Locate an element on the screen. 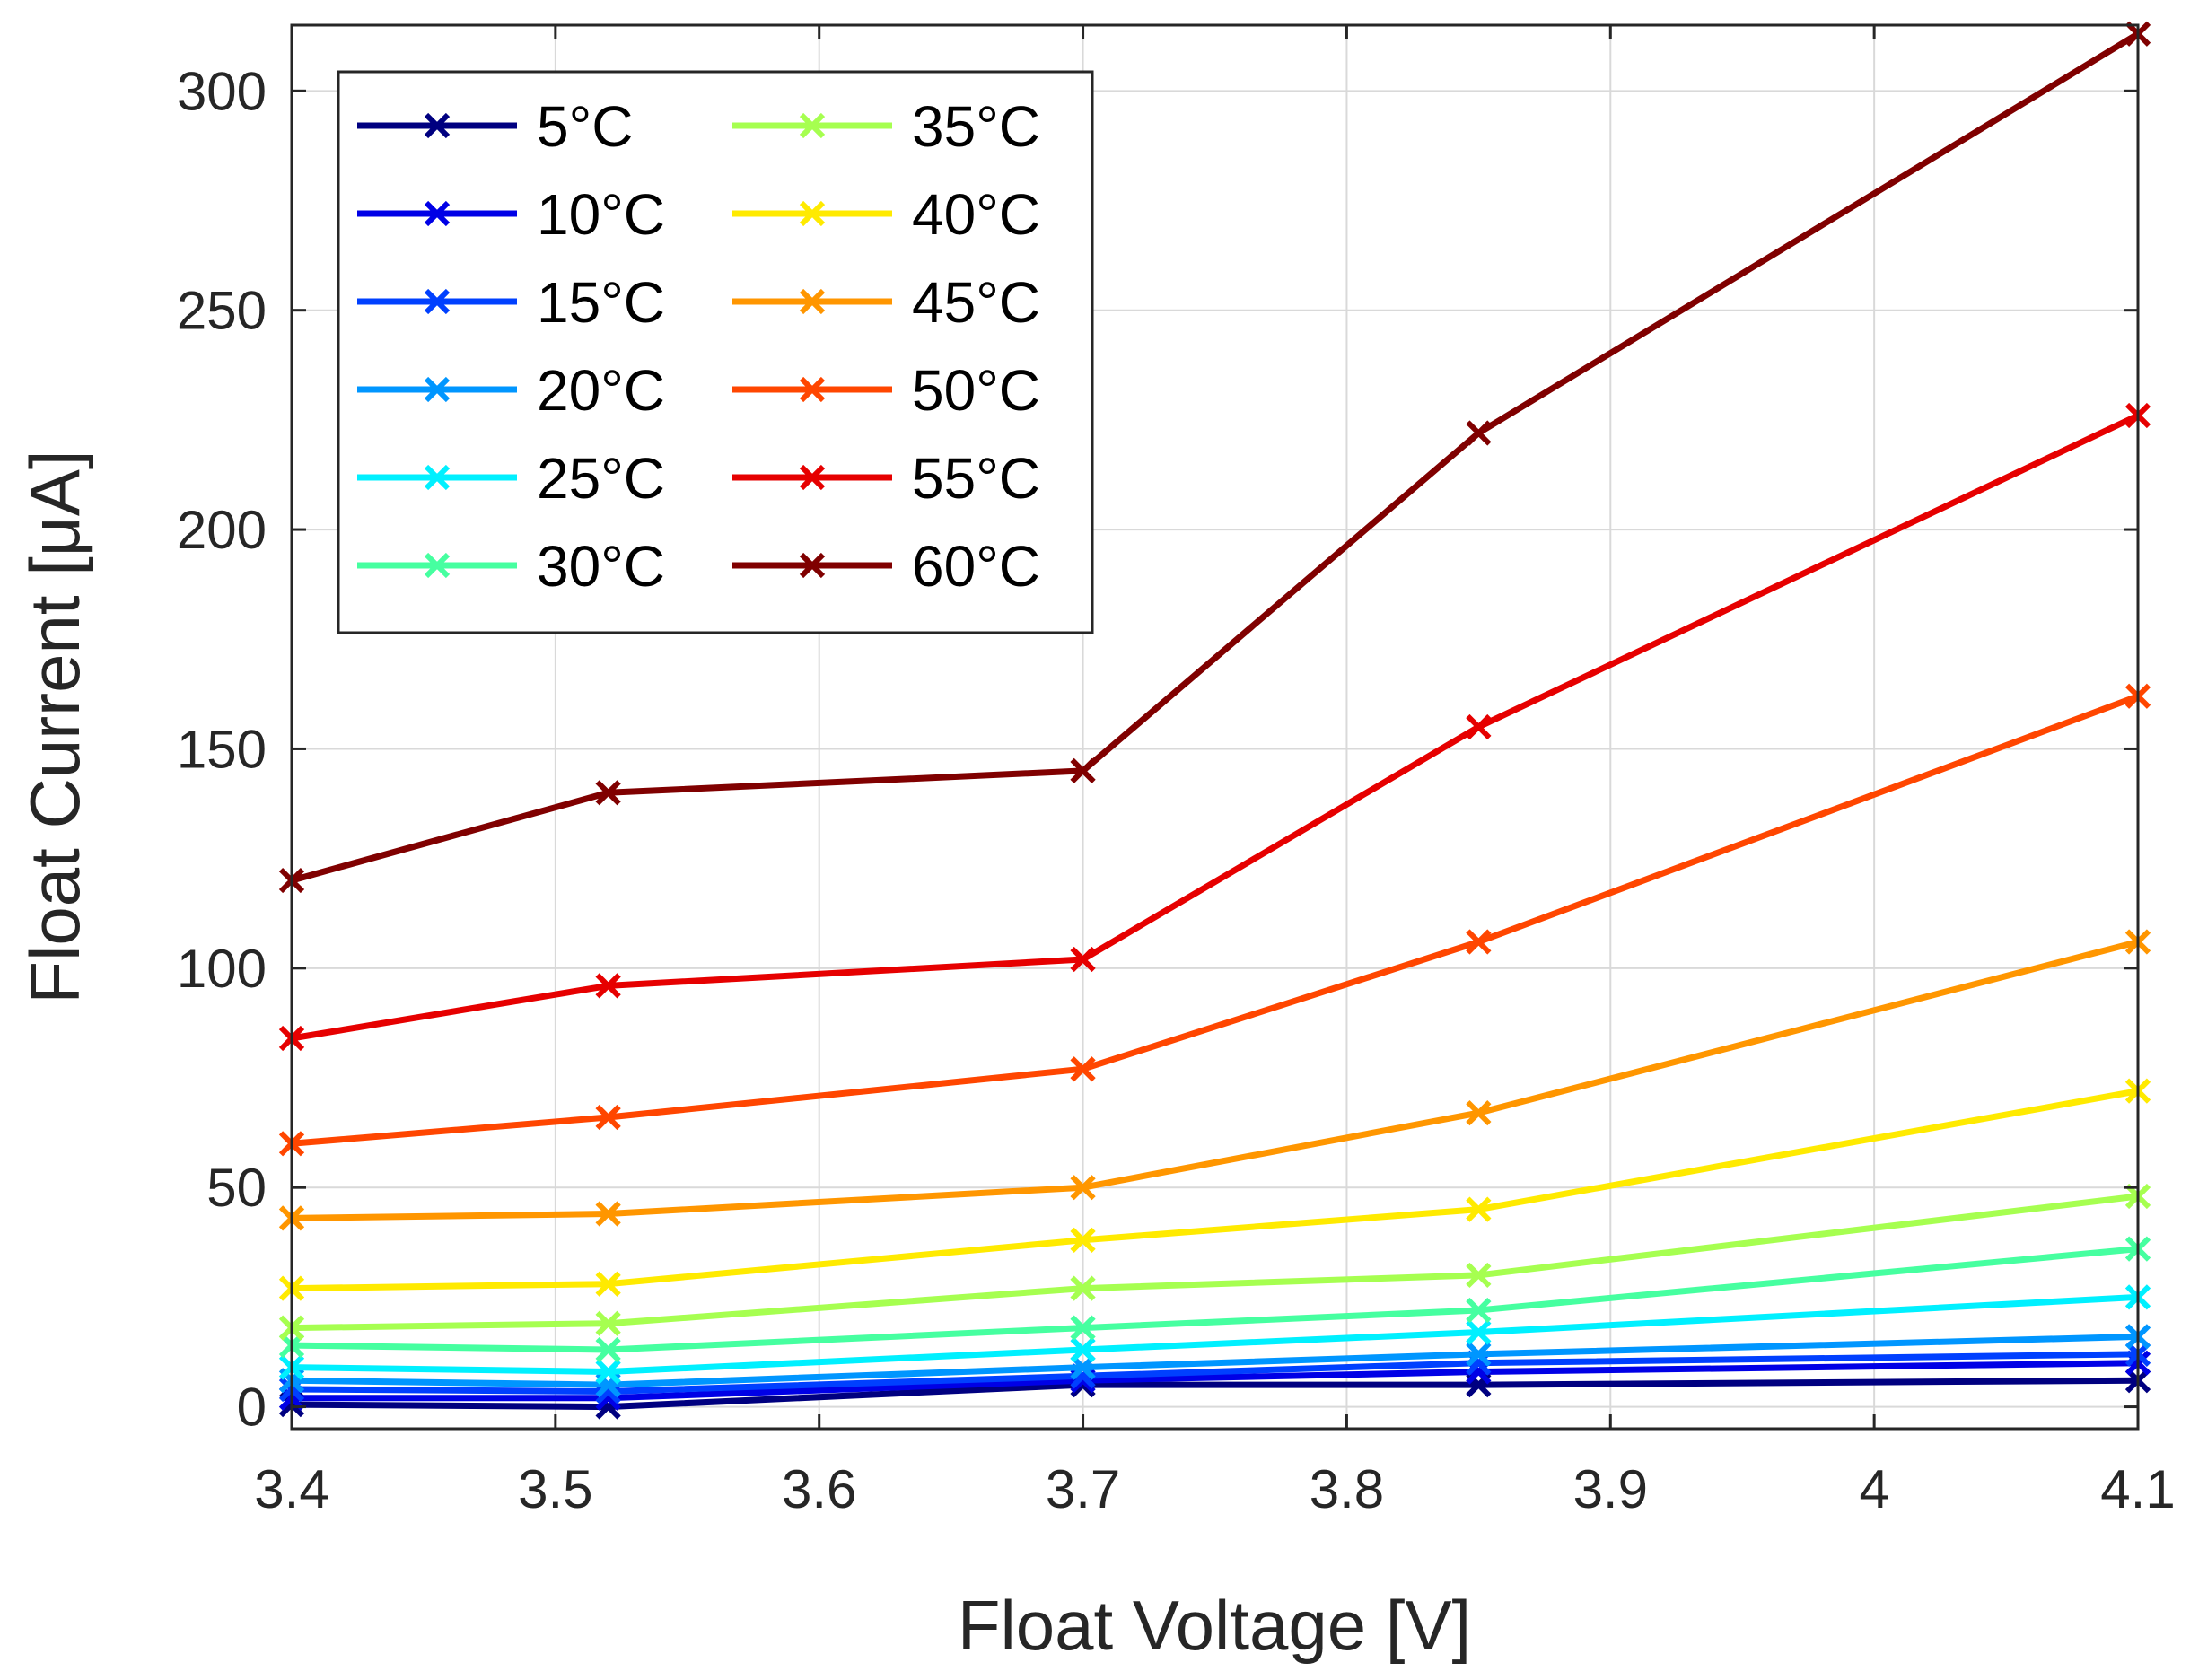  legend-label: 5°C is located at coordinates (585, 126).